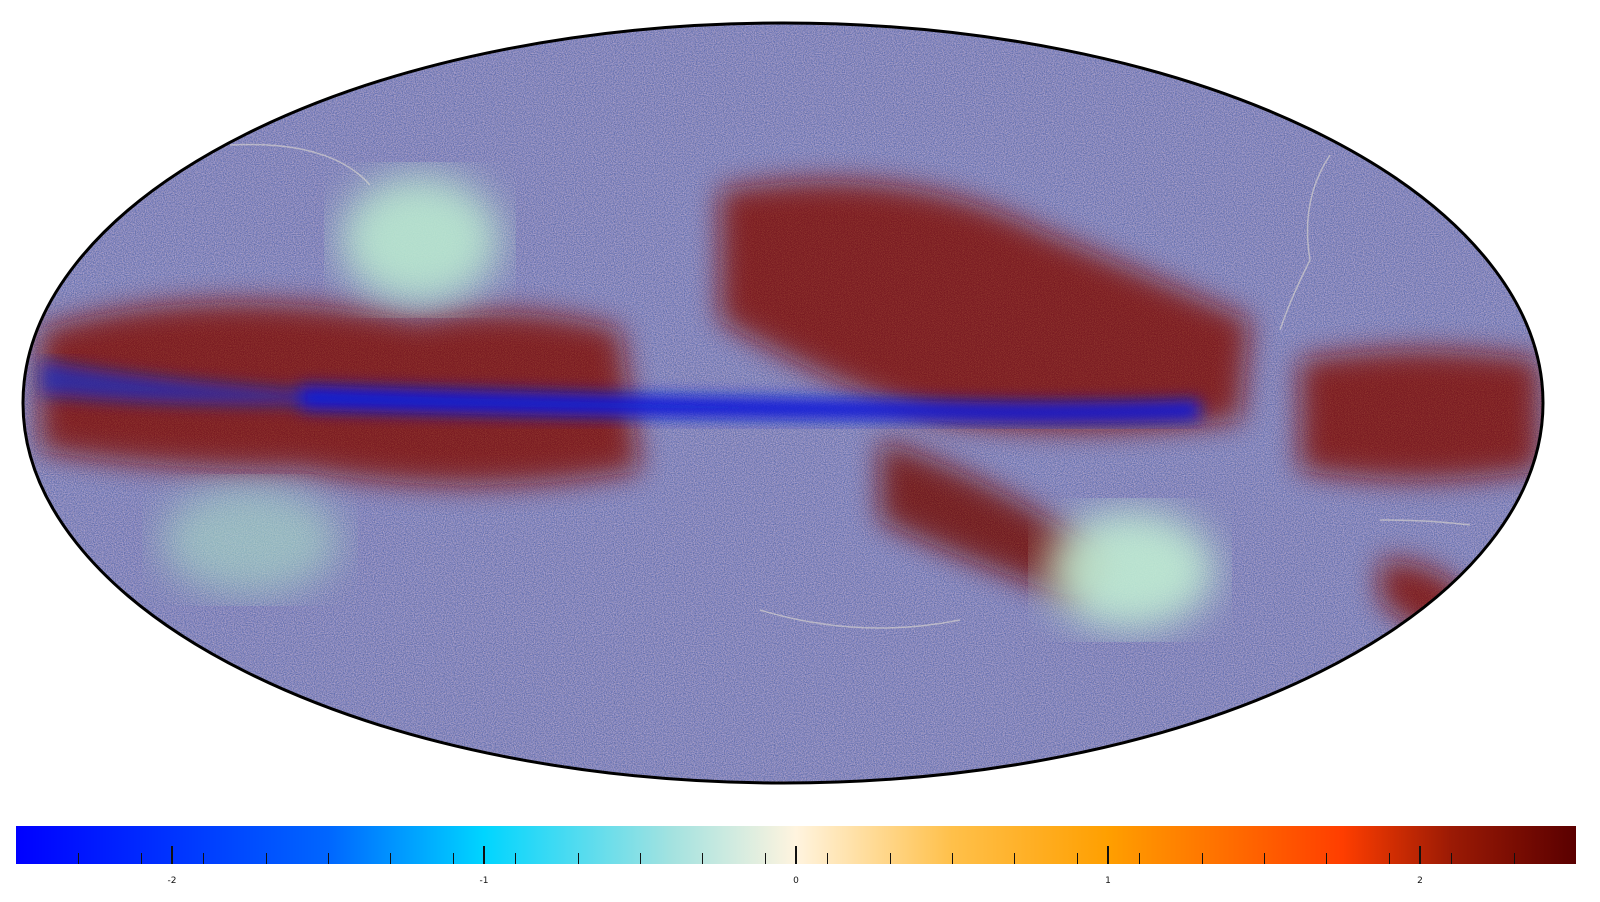 This screenshot has width=1600, height=902. I want to click on tick-label: 2, so click(1420, 881).